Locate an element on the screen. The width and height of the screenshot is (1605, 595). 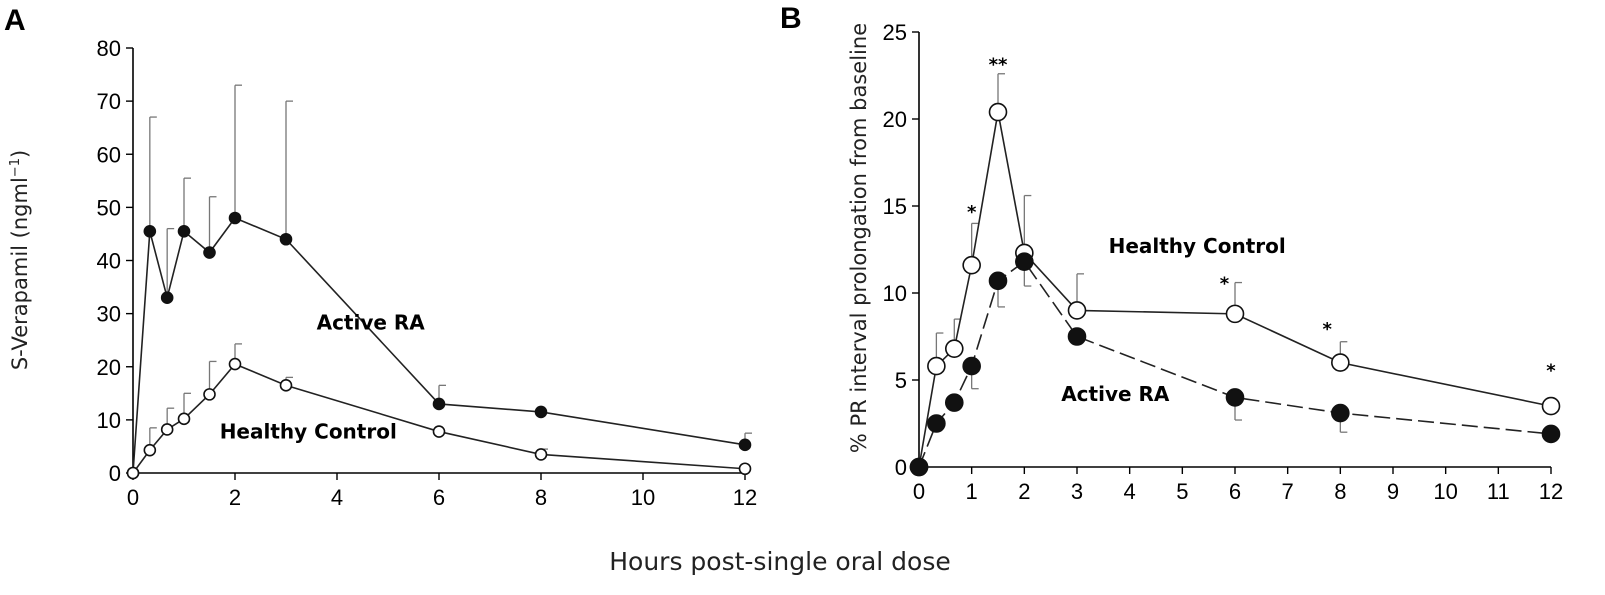
panel-b-x-tick-label: 0 is located at coordinates (919, 491).